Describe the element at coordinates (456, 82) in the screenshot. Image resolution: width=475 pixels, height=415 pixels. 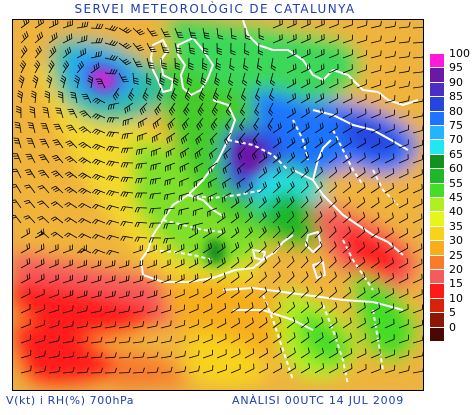
I see `legend-label: 90` at that location.